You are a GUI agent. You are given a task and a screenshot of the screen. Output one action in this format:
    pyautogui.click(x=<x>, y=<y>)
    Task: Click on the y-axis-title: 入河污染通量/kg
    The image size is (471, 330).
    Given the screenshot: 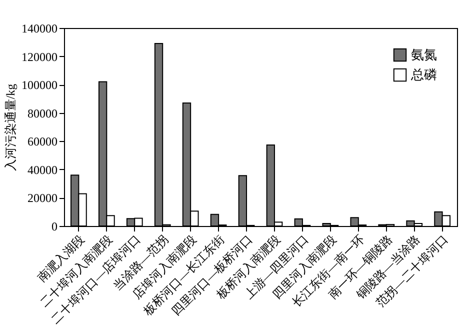 What is the action you would take?
    pyautogui.click(x=11, y=128)
    